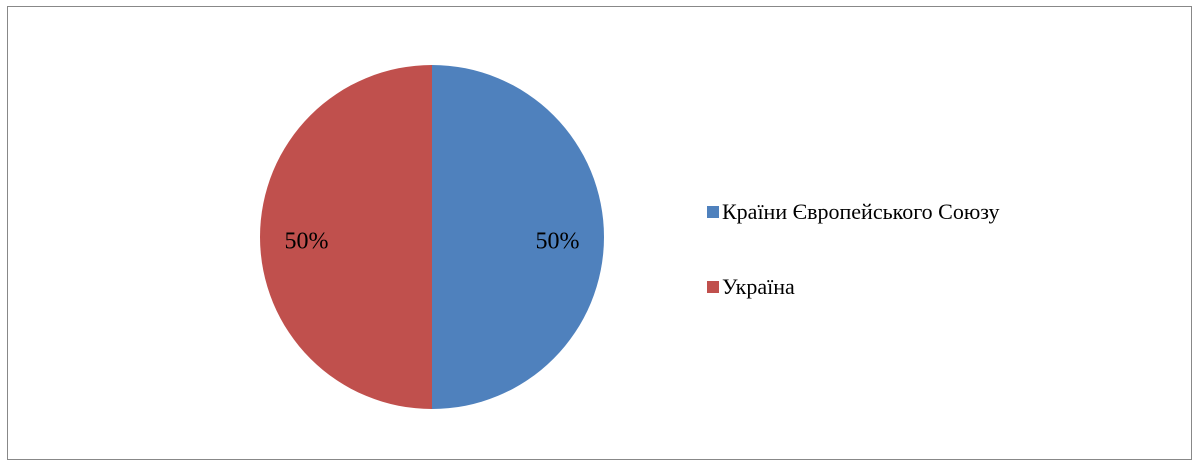 This screenshot has height=471, width=1199. What do you see at coordinates (861, 211) in the screenshot?
I see `legend-label: Країни Європейського Союзу` at bounding box center [861, 211].